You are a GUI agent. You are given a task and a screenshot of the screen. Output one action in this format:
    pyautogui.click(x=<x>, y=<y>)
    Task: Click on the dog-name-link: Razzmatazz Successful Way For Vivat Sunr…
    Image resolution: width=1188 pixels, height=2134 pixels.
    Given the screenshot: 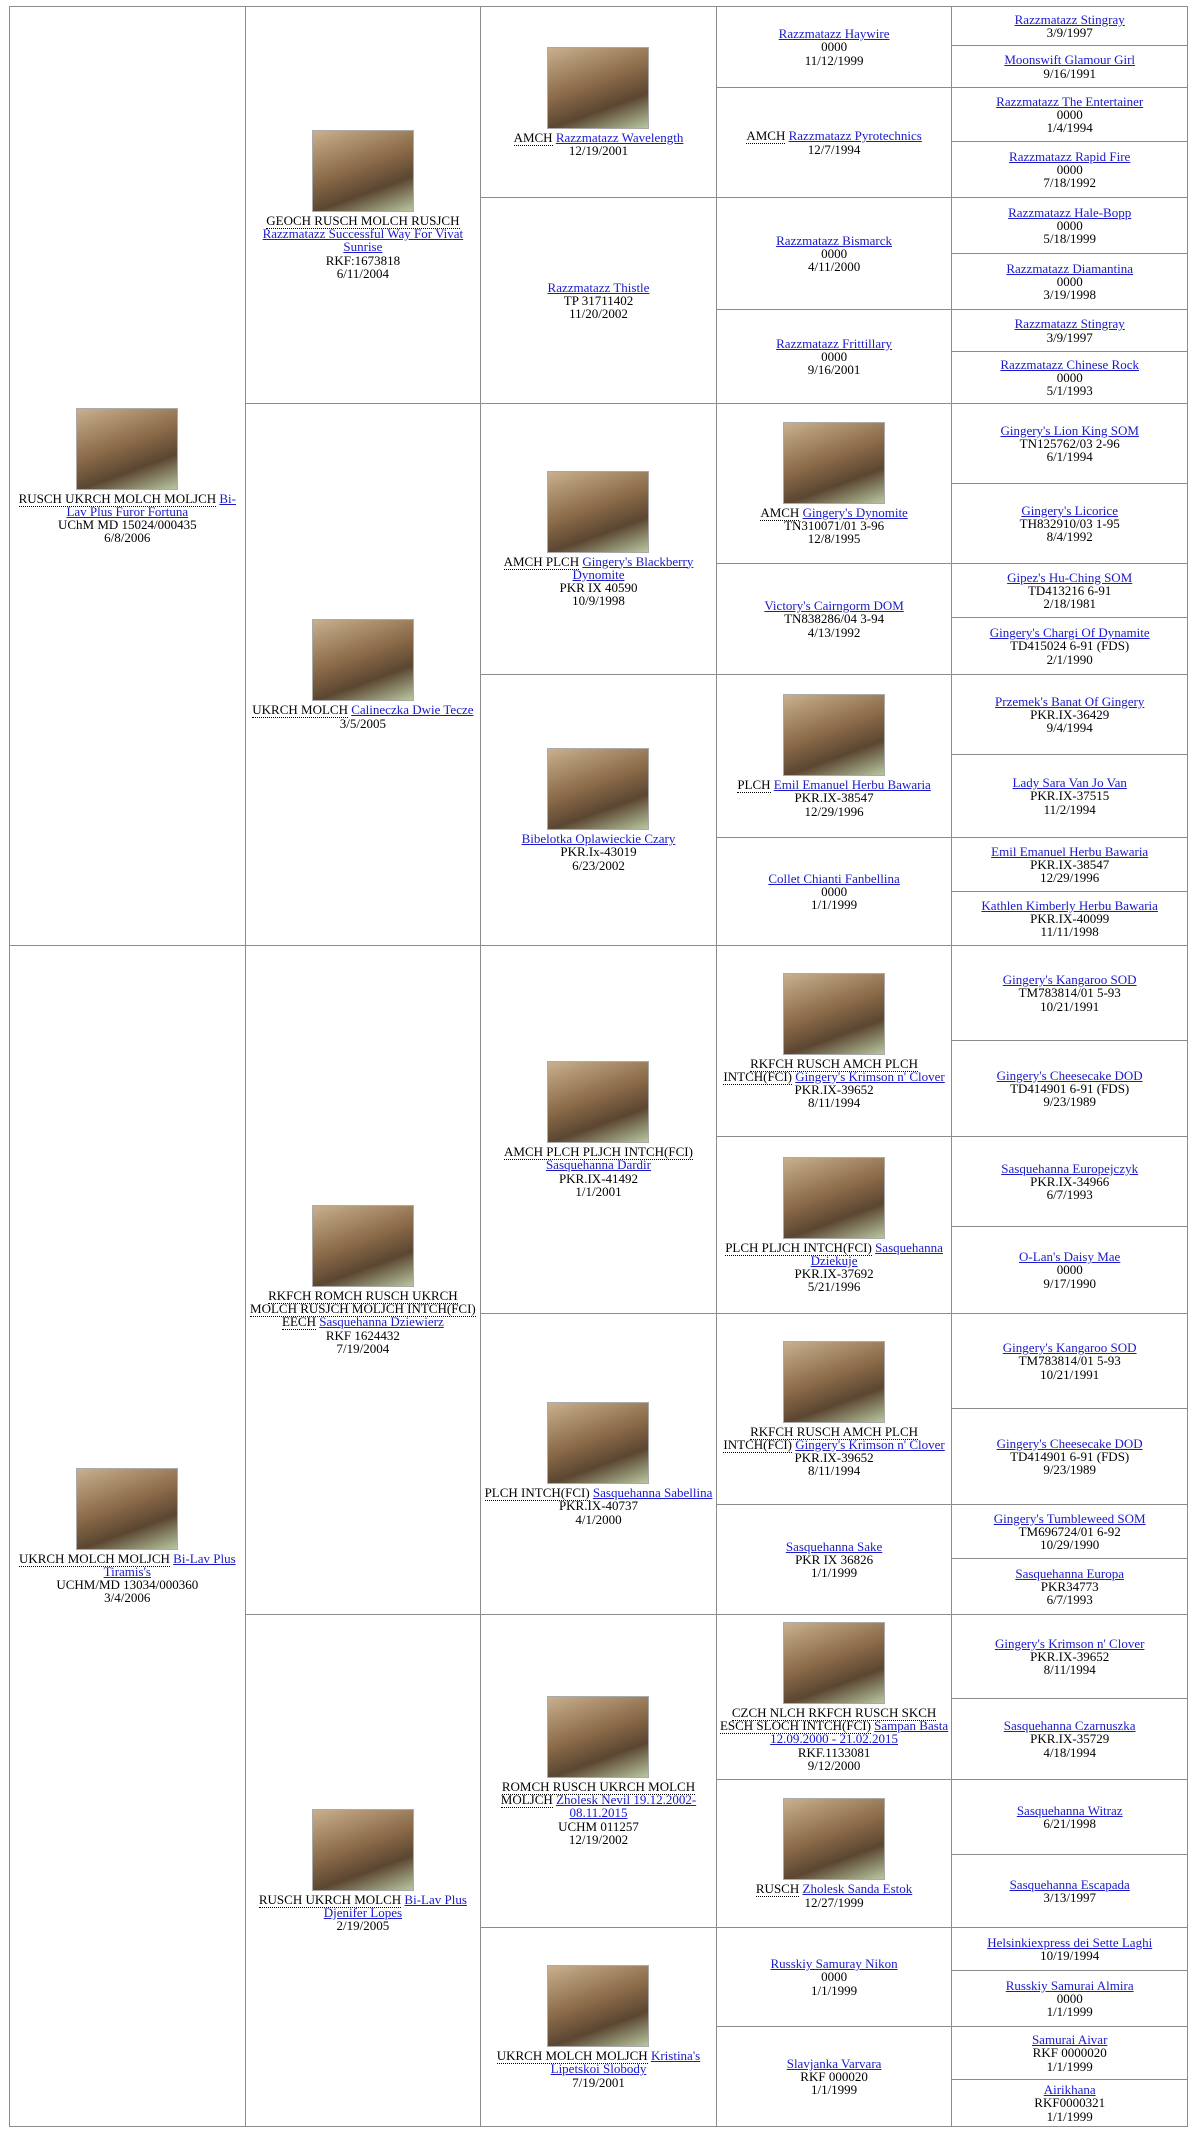 What is the action you would take?
    pyautogui.click(x=363, y=240)
    